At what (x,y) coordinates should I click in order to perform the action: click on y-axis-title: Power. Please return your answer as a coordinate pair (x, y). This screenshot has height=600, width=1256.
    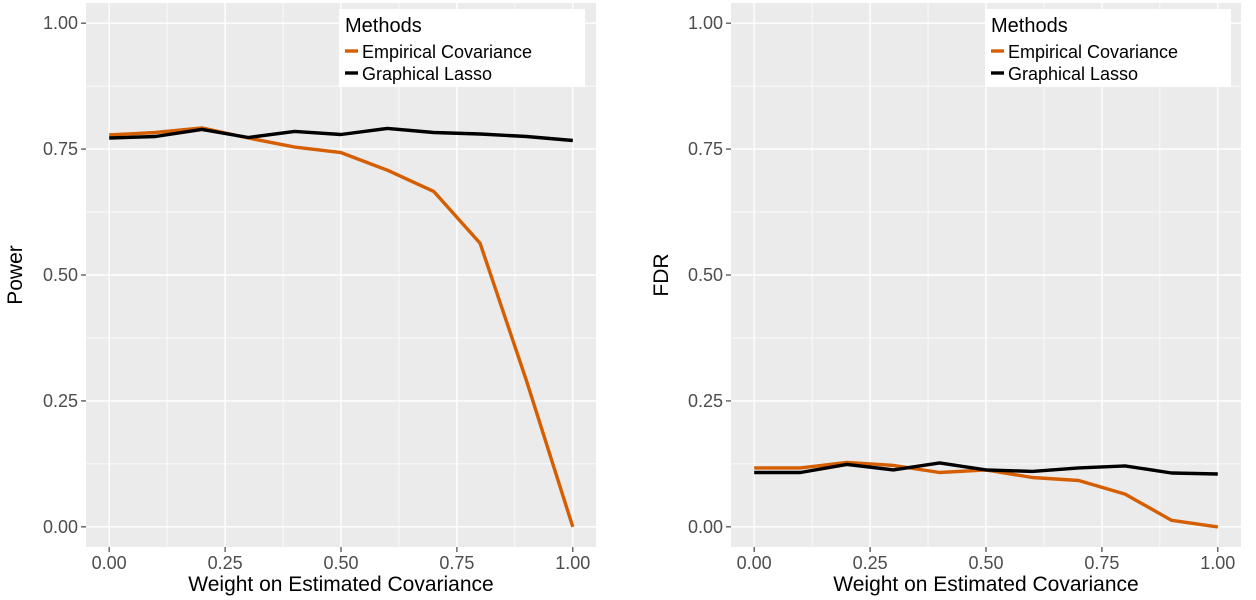
    Looking at the image, I should click on (15, 275).